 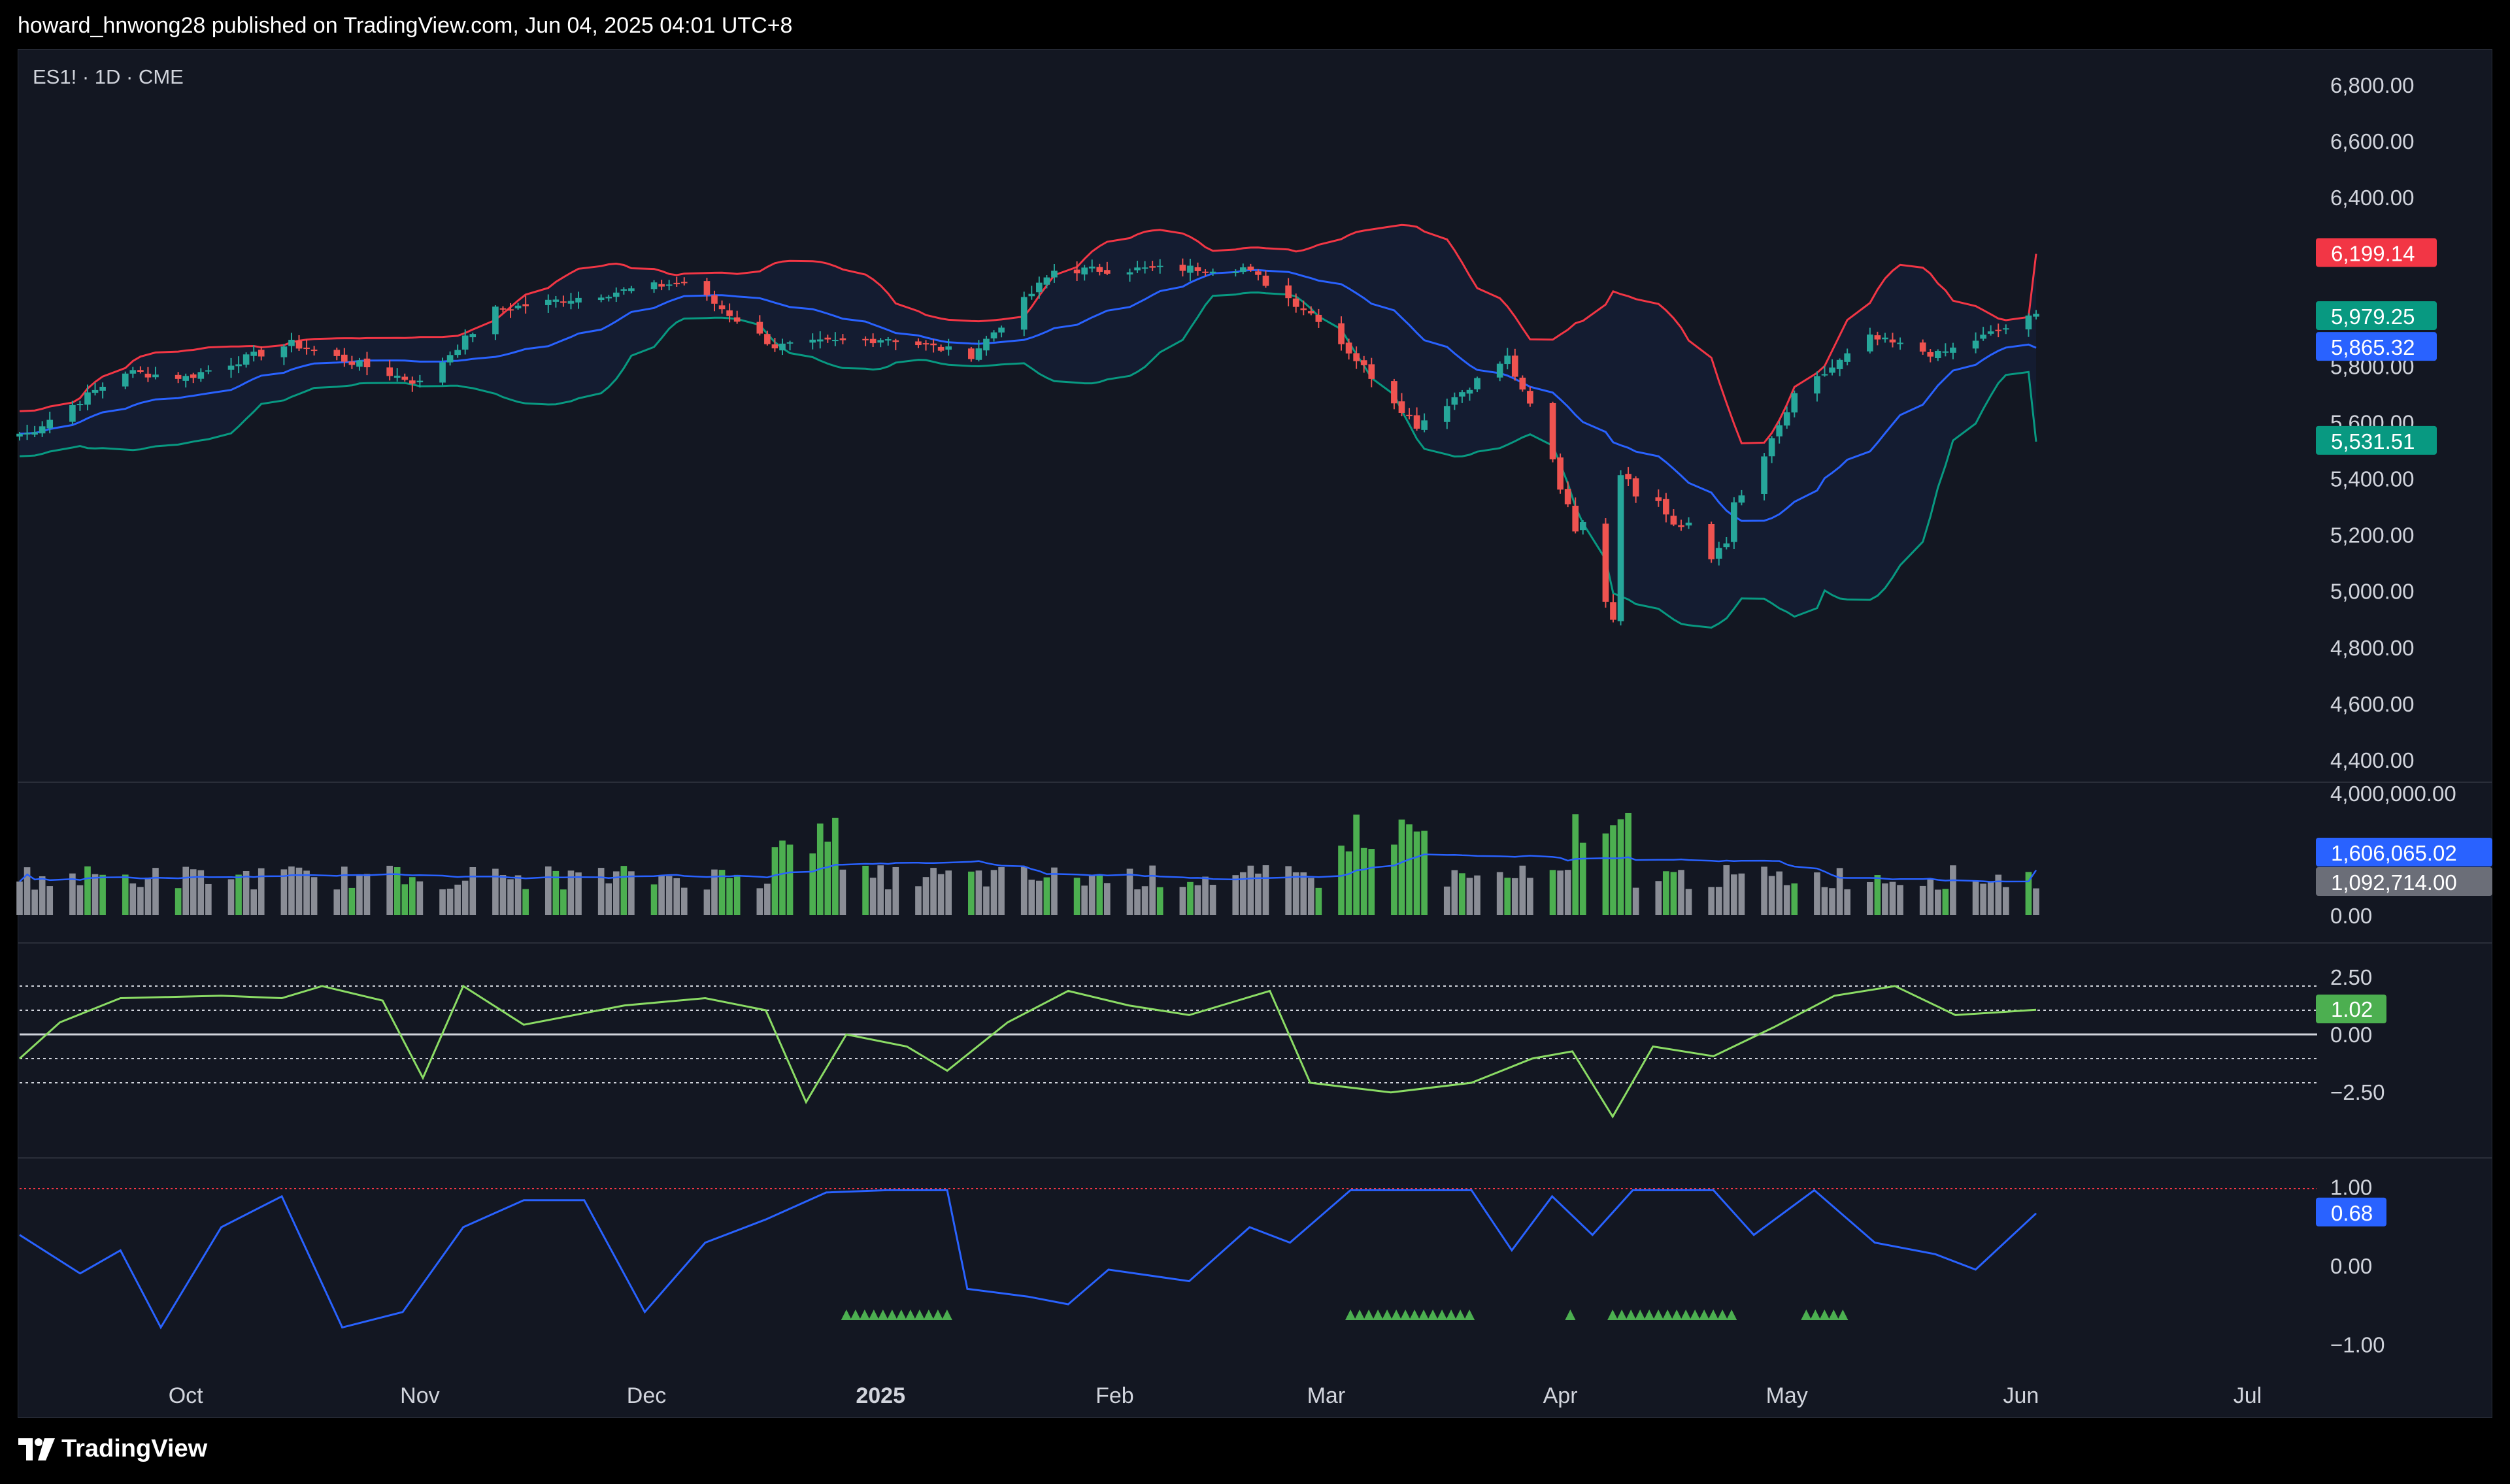 I want to click on upper-band-tag-bg, so click(x=2376, y=252).